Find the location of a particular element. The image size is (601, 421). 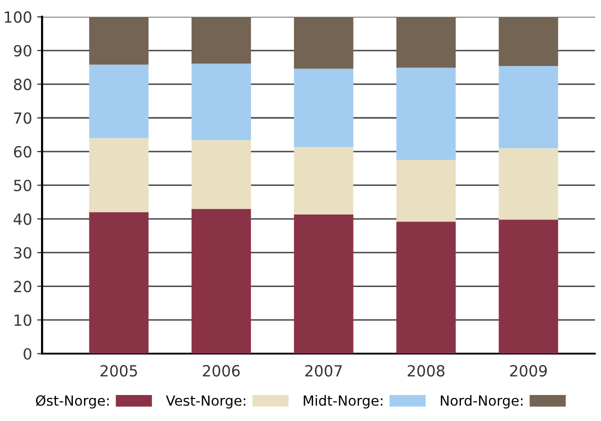

x-tick-label: 2005 is located at coordinates (118, 371).